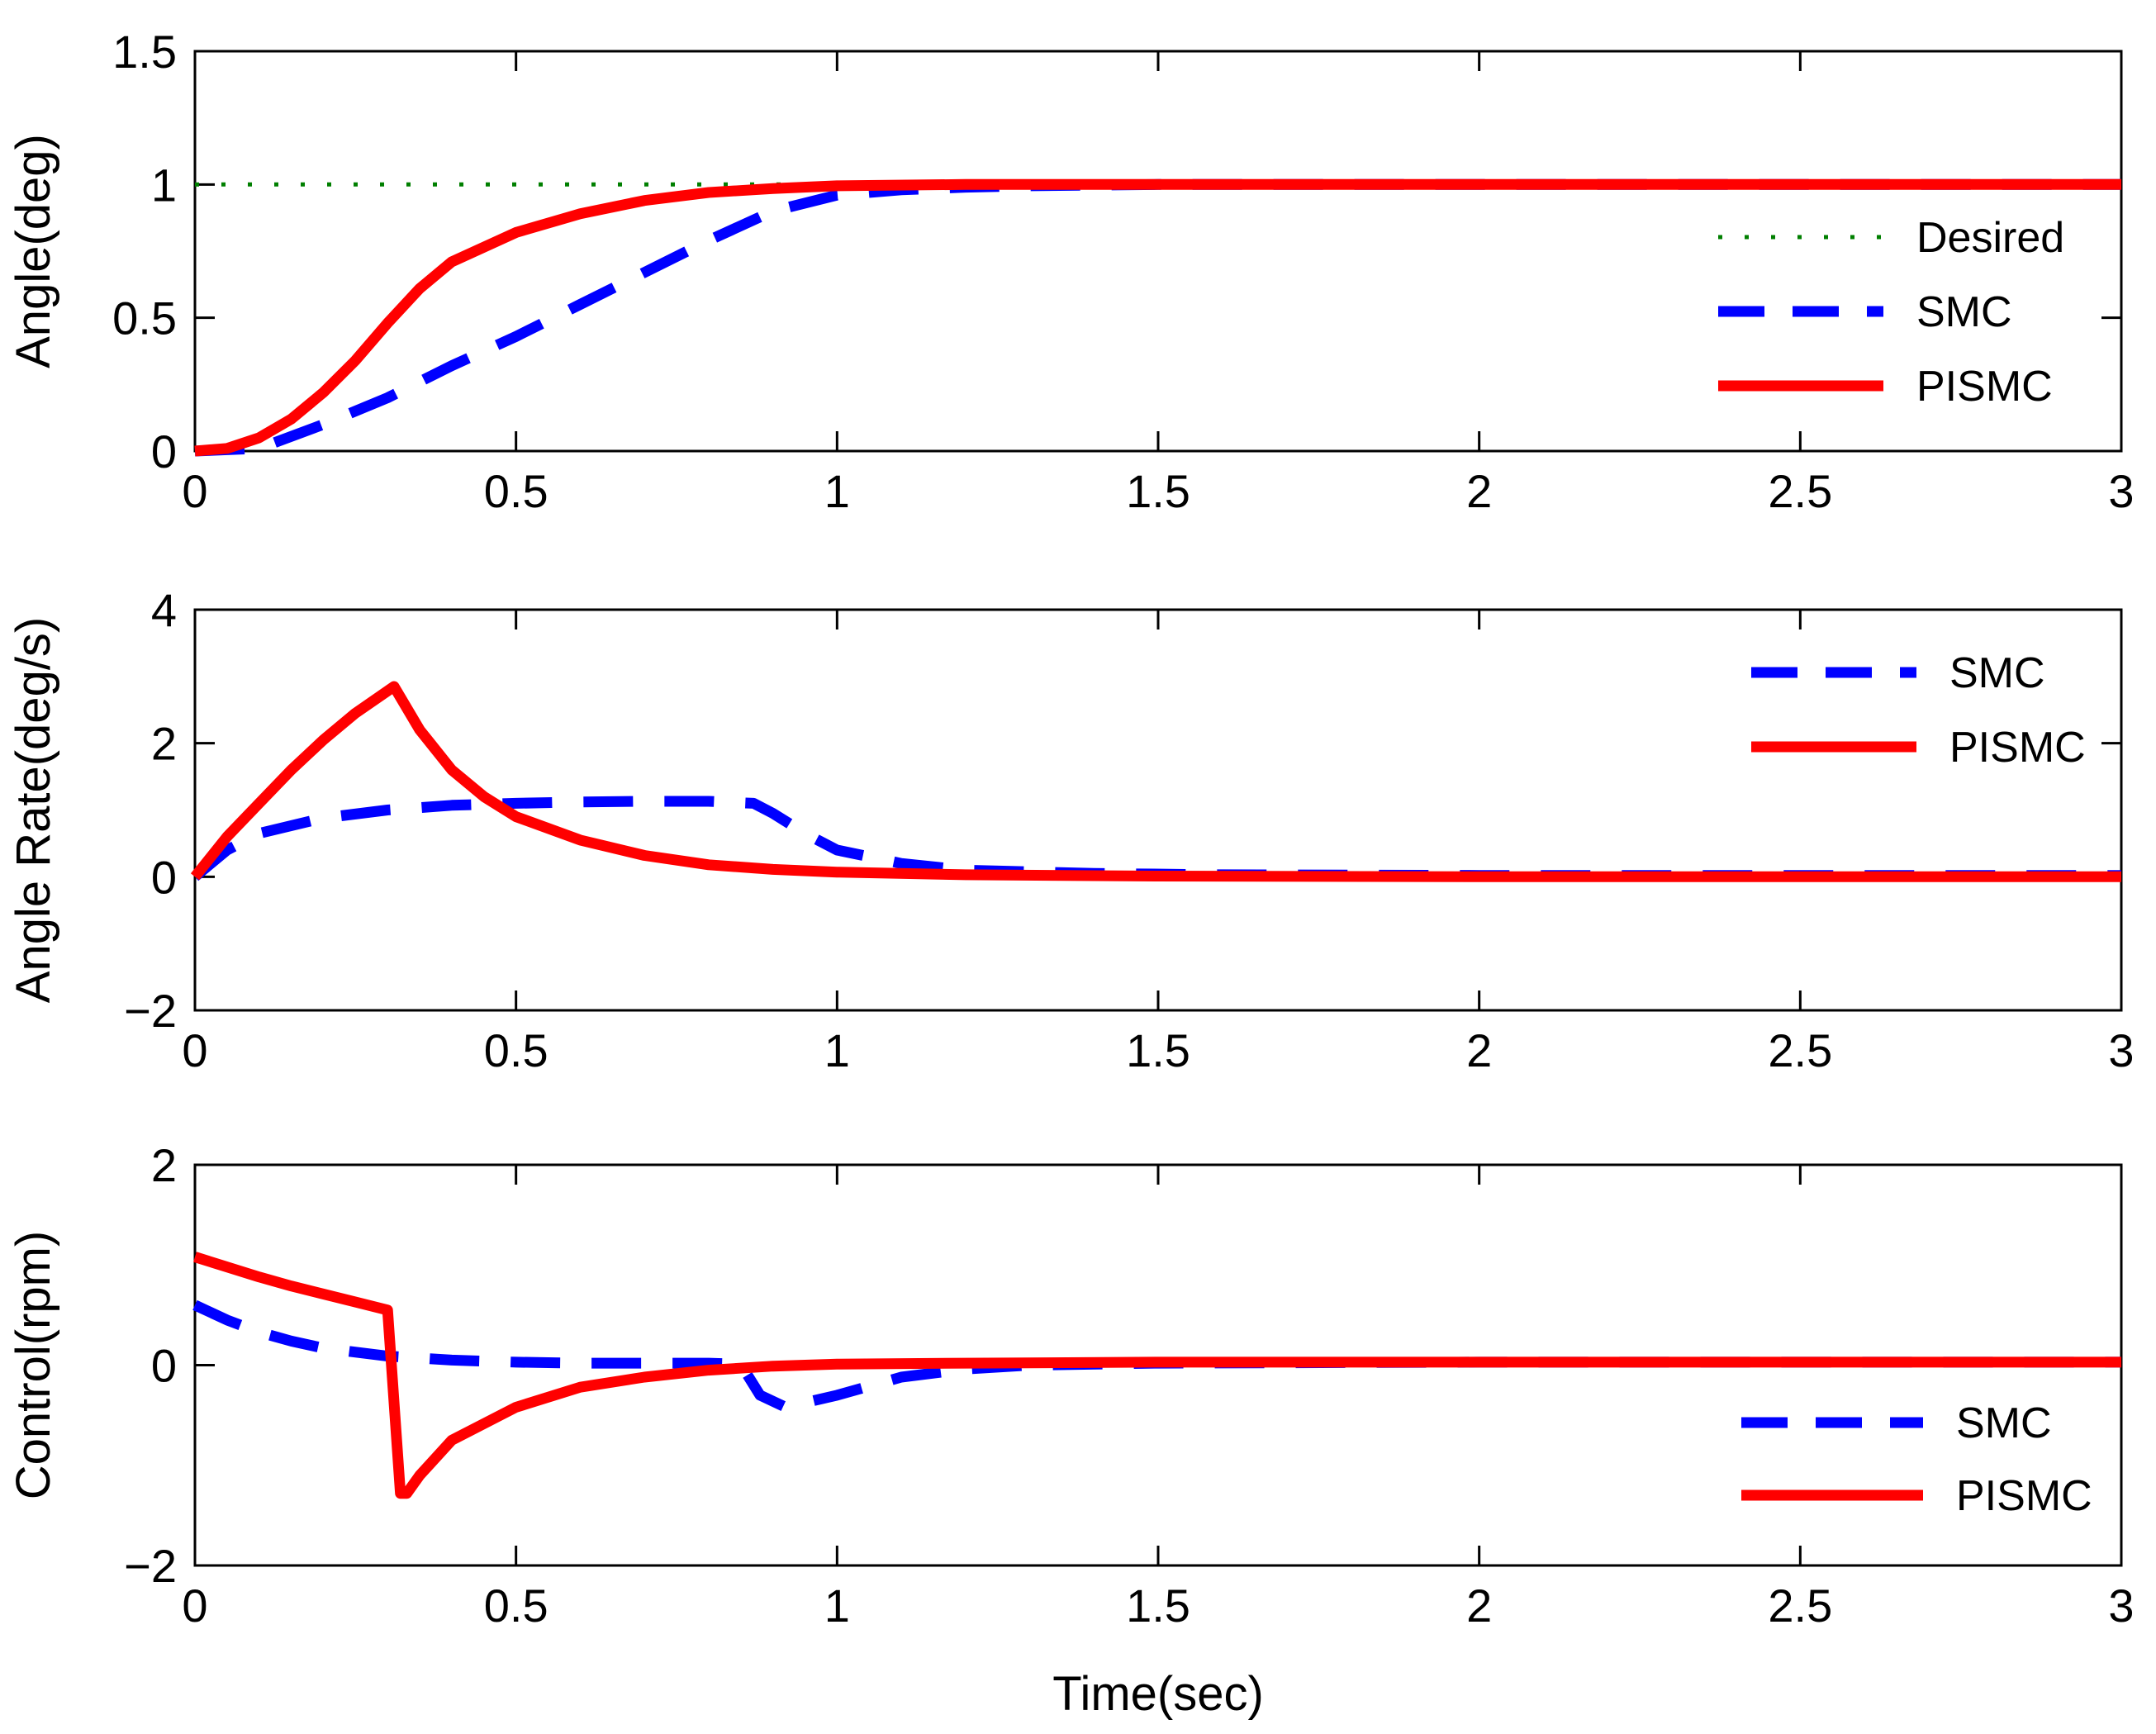  Describe the element at coordinates (33, 810) in the screenshot. I see `y-axis-label: Angle Rate(deg/s)` at that location.